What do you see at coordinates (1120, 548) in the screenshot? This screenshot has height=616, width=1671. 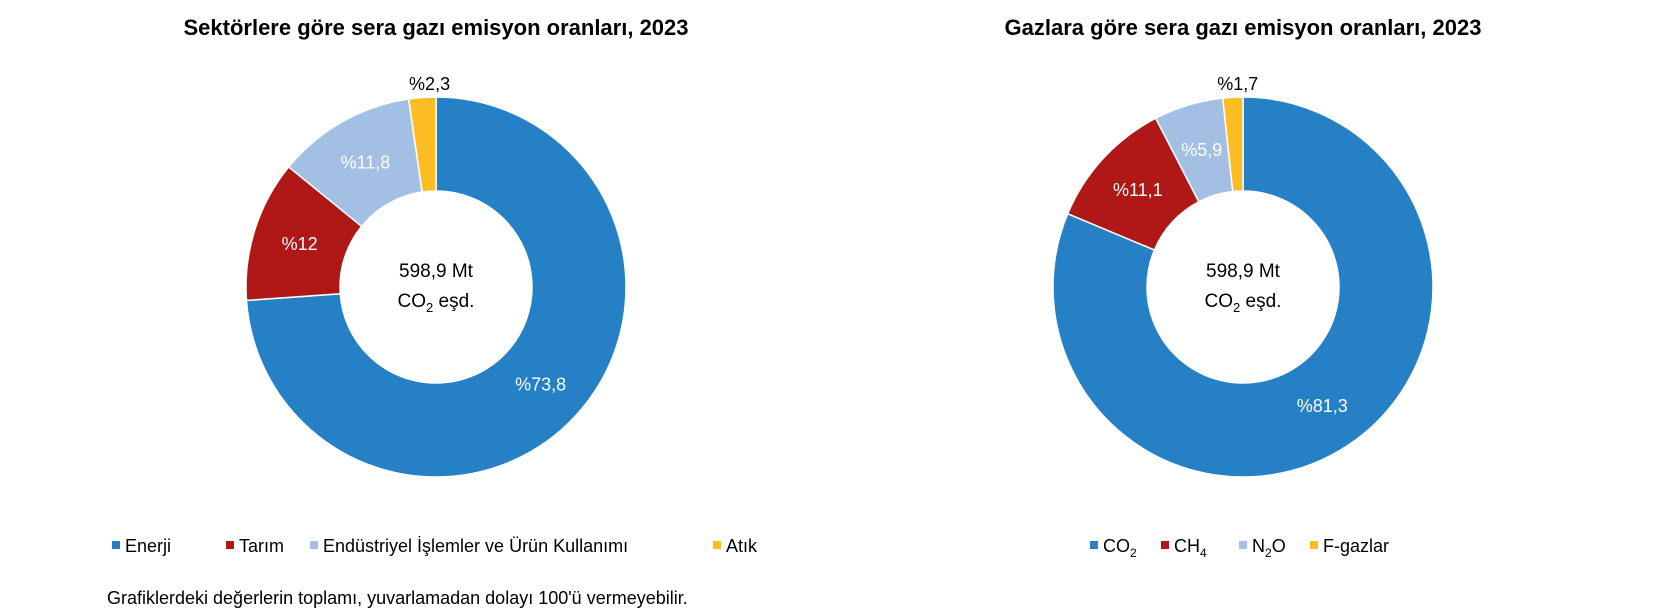 I see `legend-item: CO2` at bounding box center [1120, 548].